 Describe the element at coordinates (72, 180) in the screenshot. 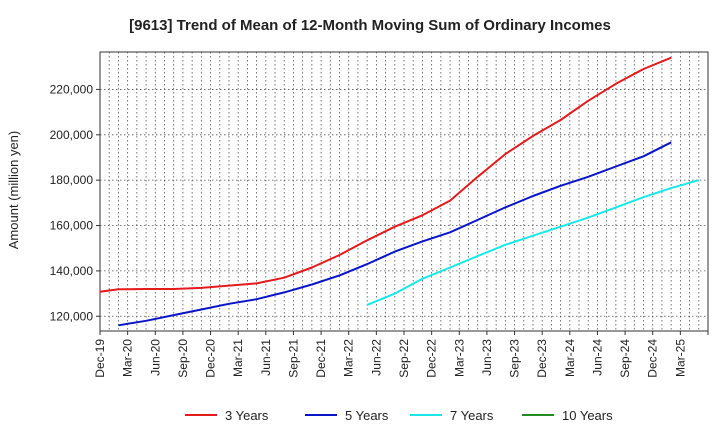

I see `y-tick-label: 180,000` at that location.